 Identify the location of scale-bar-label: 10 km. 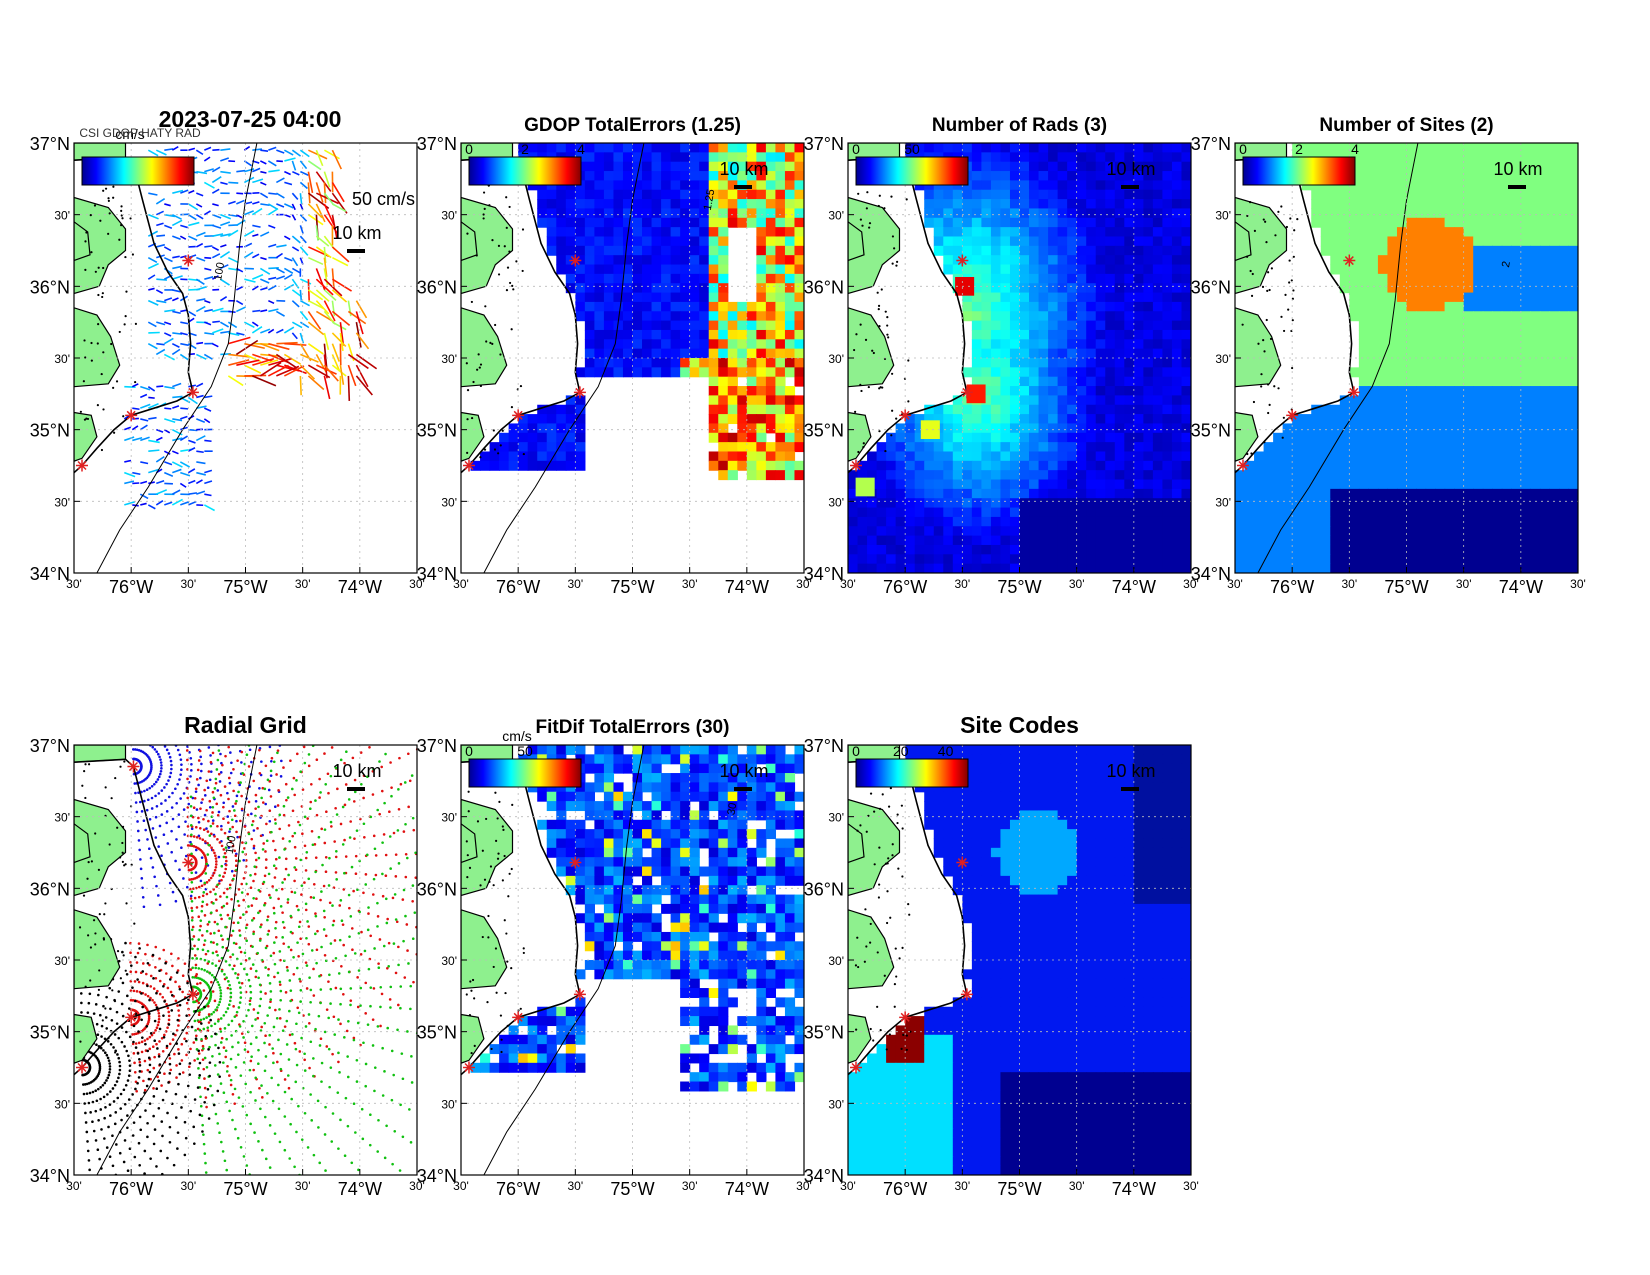
(1517, 169).